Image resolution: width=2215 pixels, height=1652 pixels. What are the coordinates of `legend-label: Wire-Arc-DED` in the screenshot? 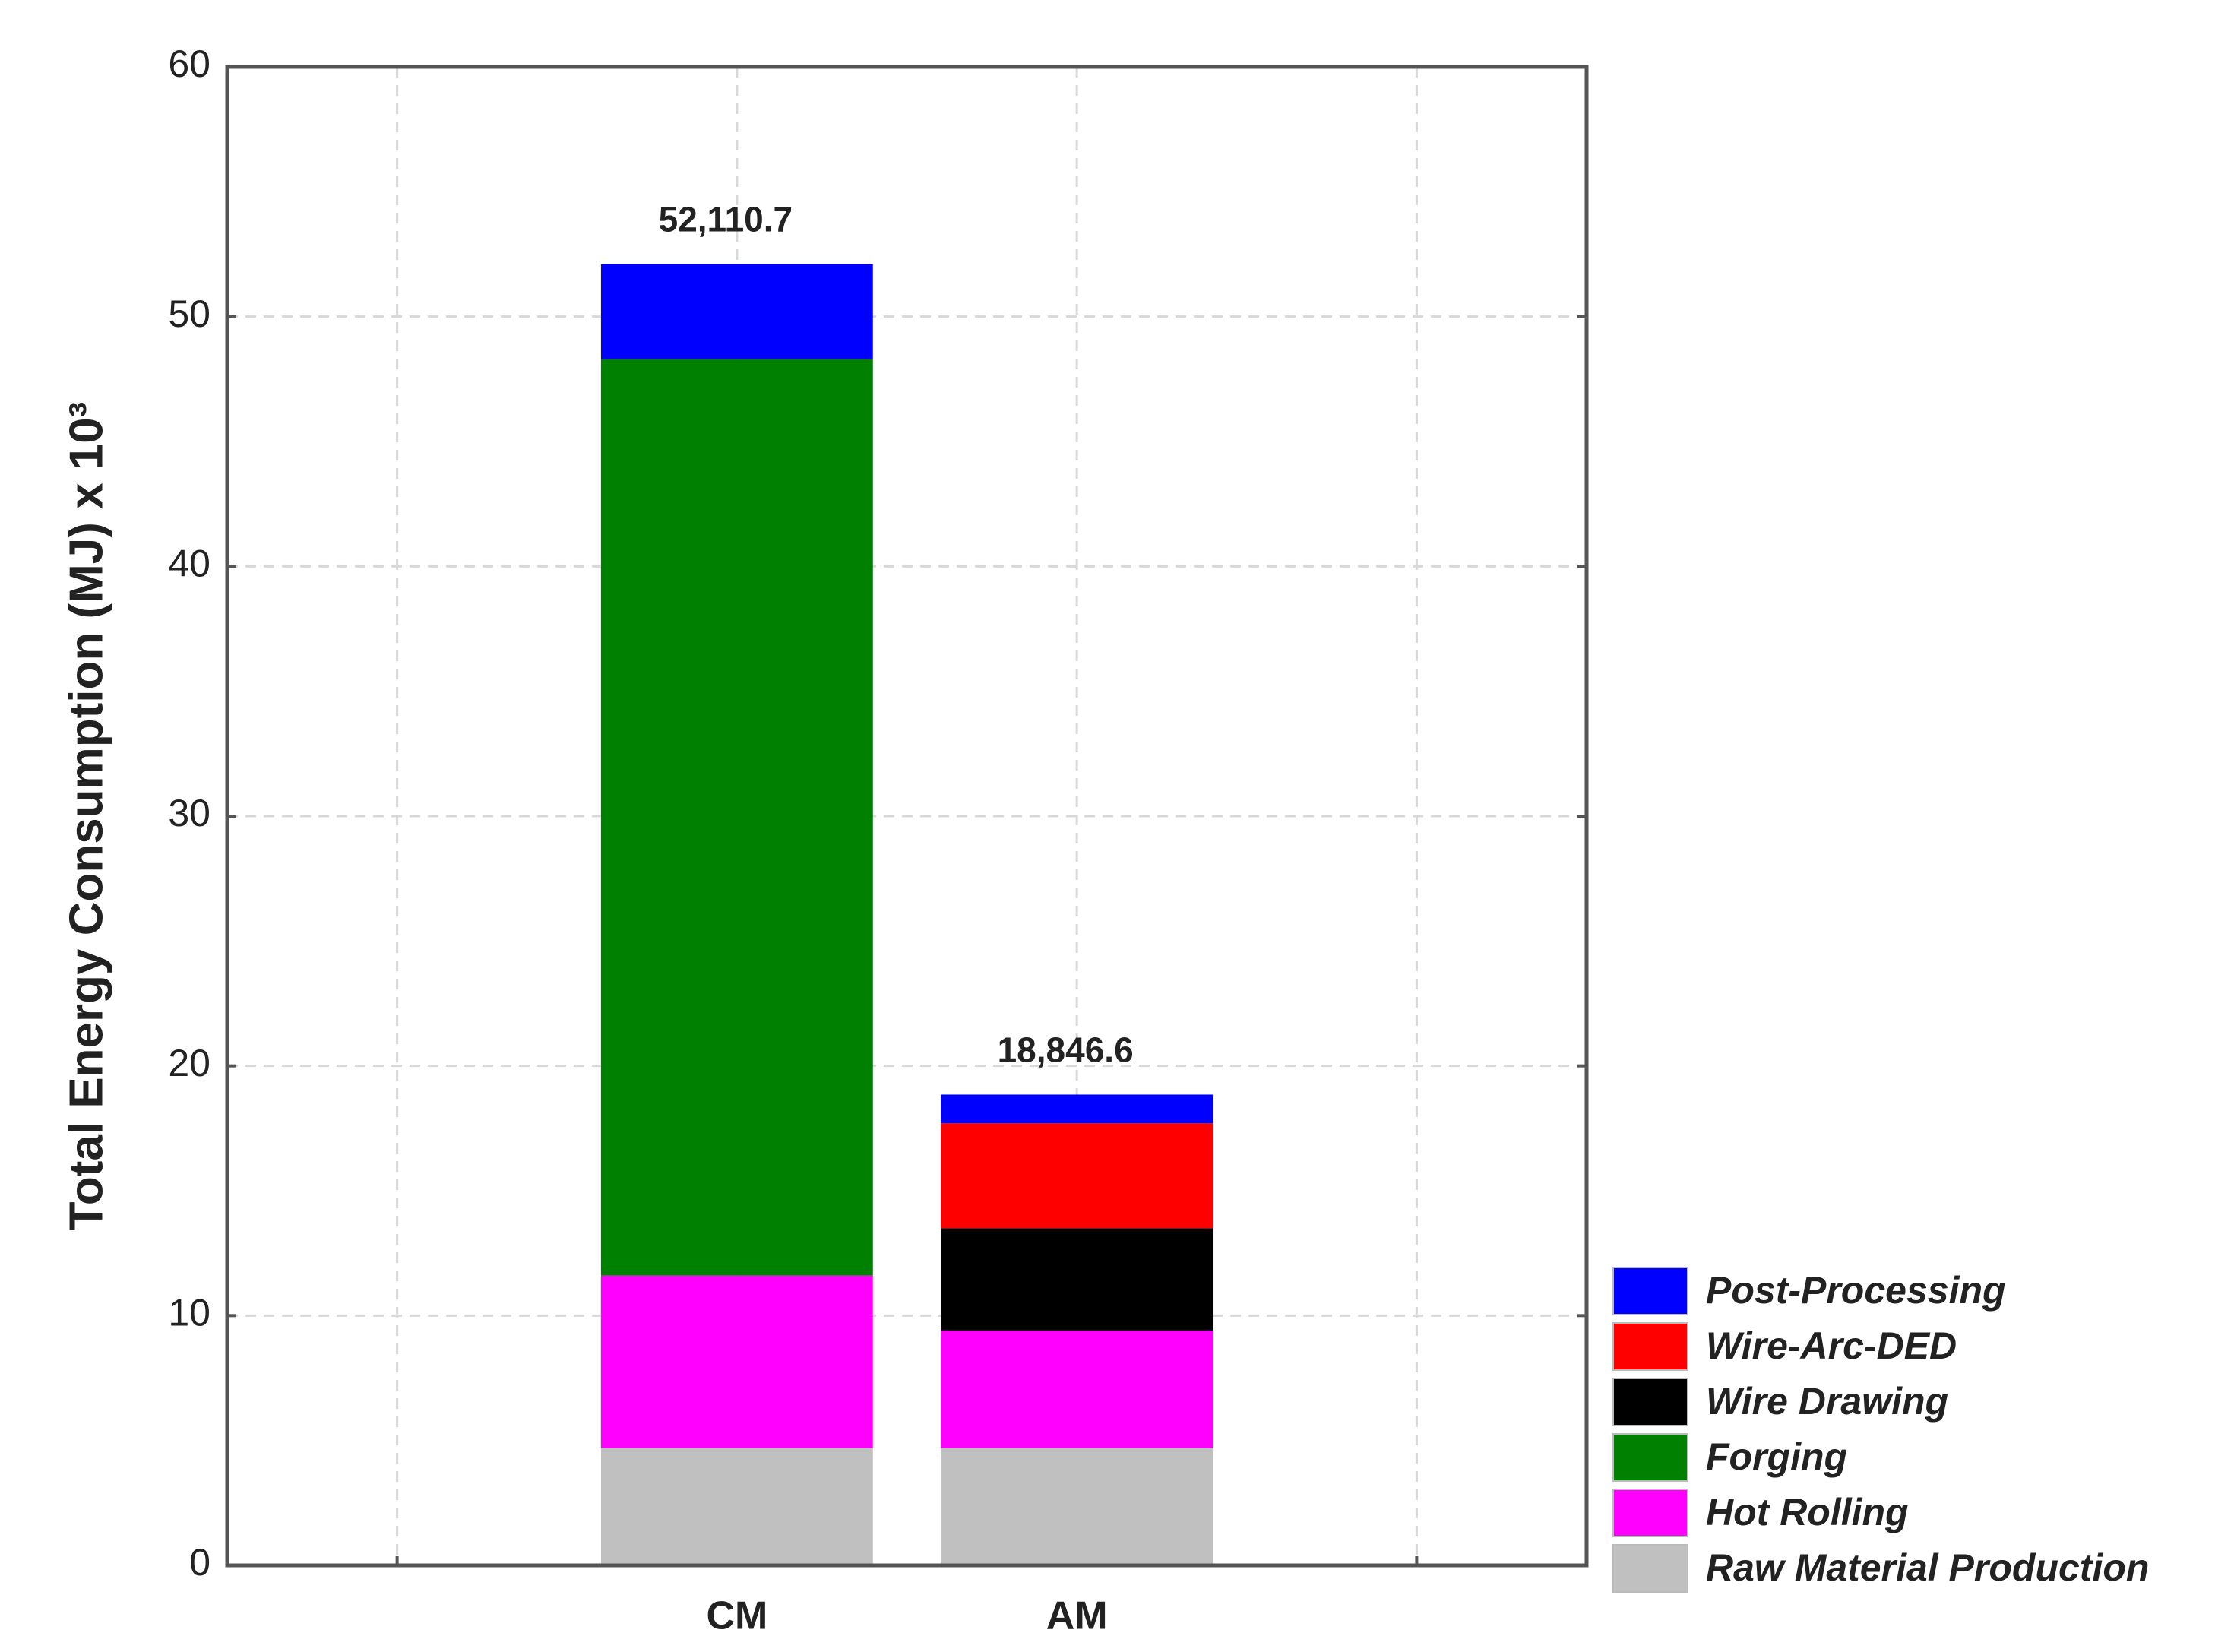 It's located at (1831, 1345).